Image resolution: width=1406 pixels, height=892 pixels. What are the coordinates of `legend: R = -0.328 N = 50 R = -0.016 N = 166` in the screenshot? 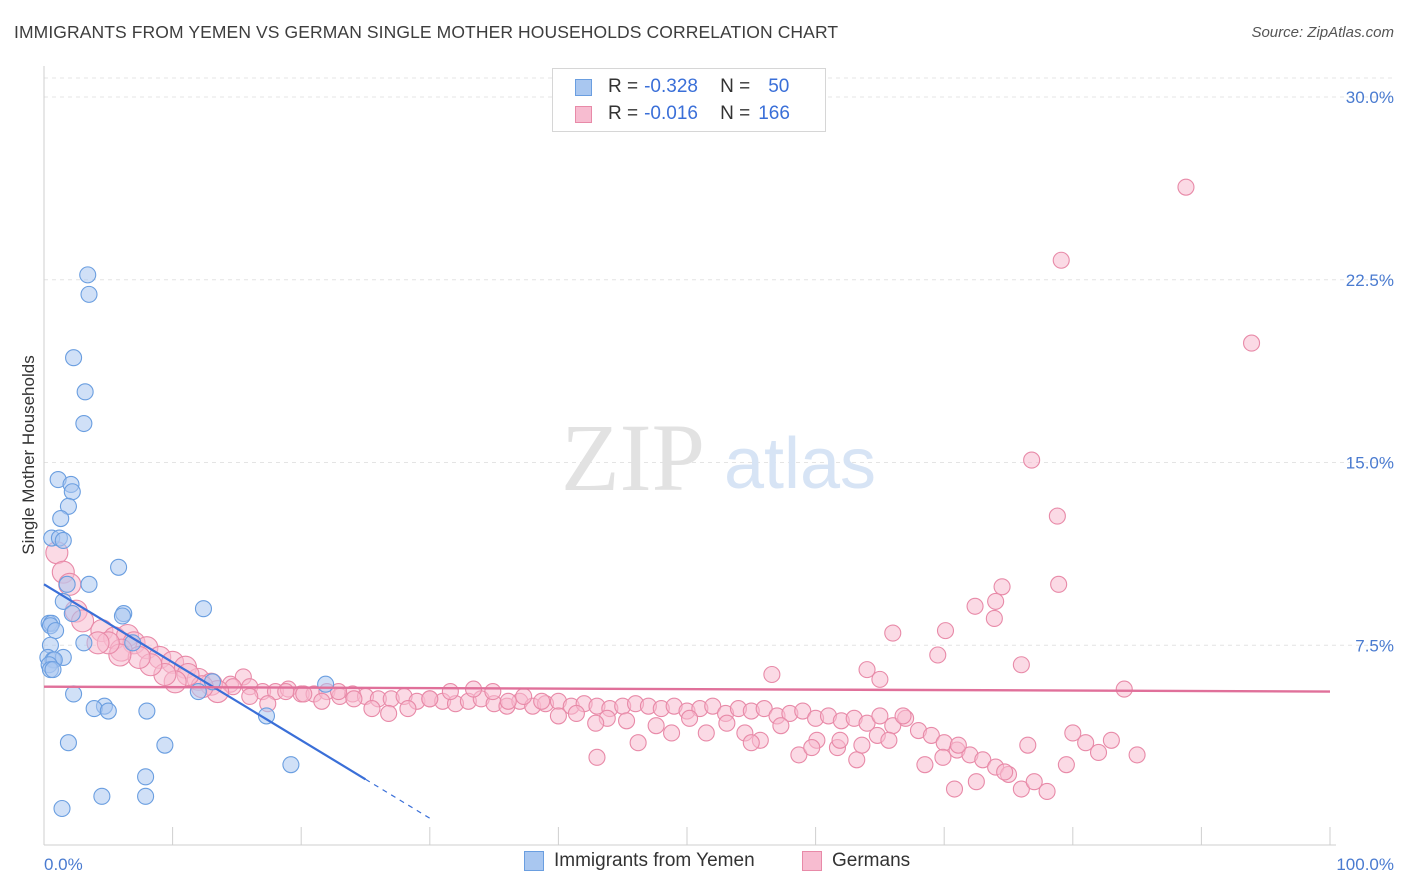 It's located at (689, 100).